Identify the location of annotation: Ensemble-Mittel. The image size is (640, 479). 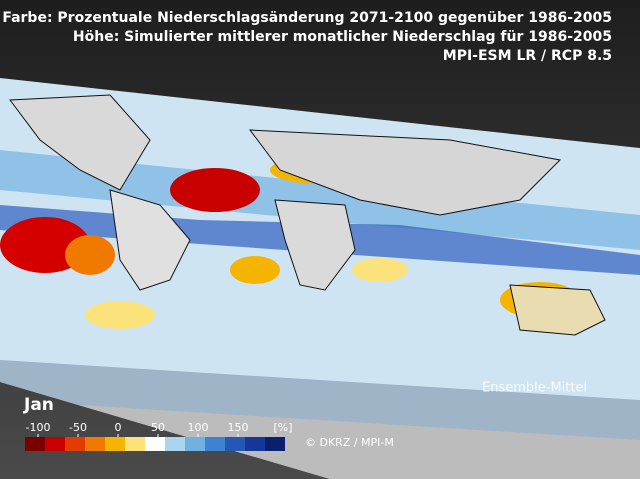
(534, 388).